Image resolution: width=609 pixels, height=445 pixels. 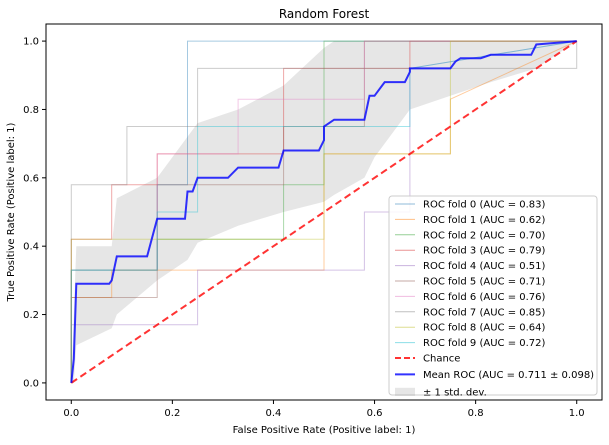 What do you see at coordinates (11, 212) in the screenshot?
I see `y-axis-label: True Positive Rate (Positive label: 1)` at bounding box center [11, 212].